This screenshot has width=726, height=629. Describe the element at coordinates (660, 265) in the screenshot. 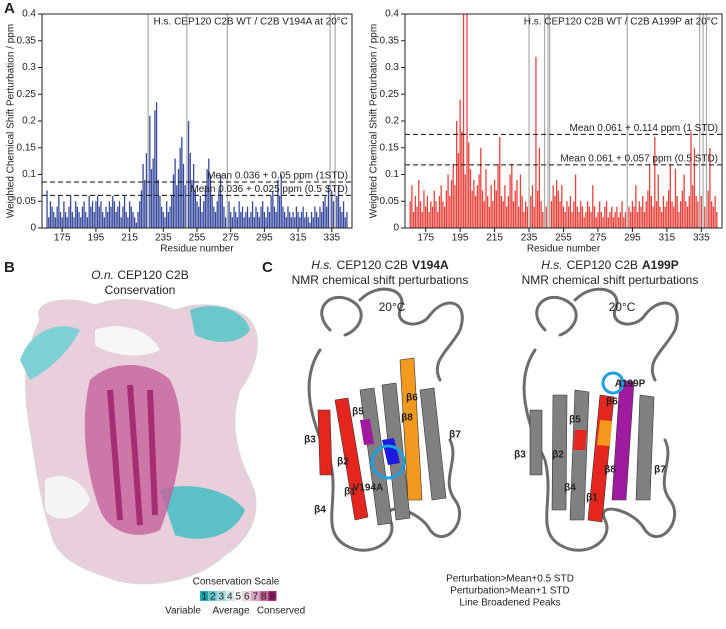

I see `mutant: A199P` at that location.